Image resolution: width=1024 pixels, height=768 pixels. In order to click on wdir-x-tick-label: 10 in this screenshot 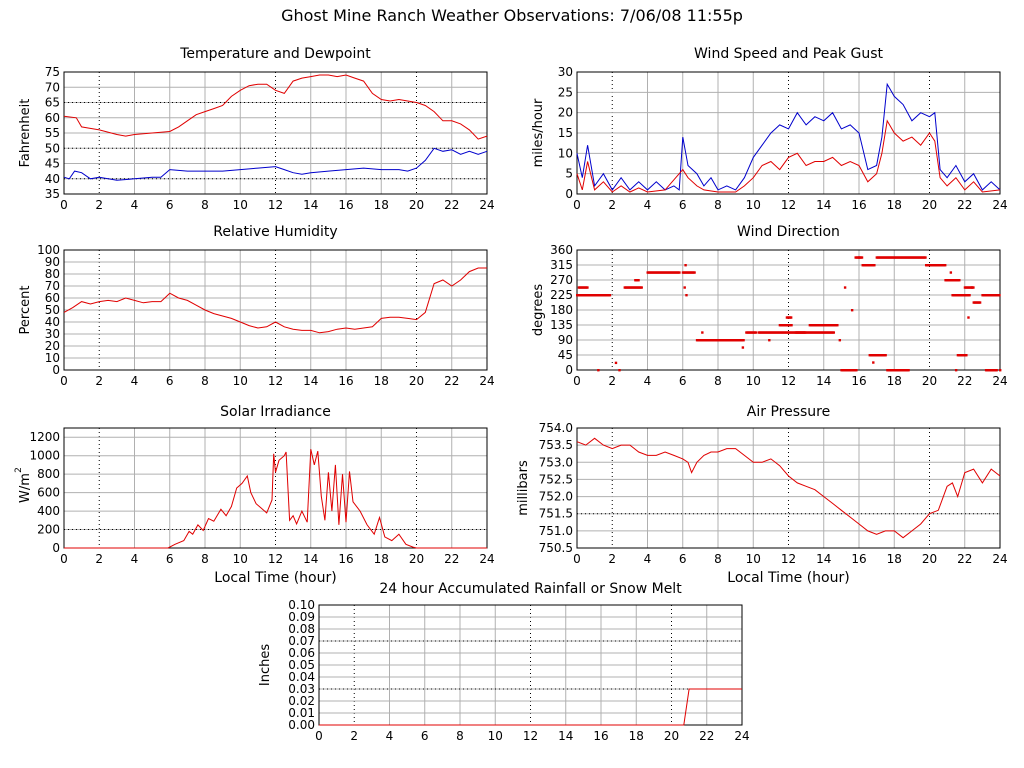, I will do `click(753, 381)`.